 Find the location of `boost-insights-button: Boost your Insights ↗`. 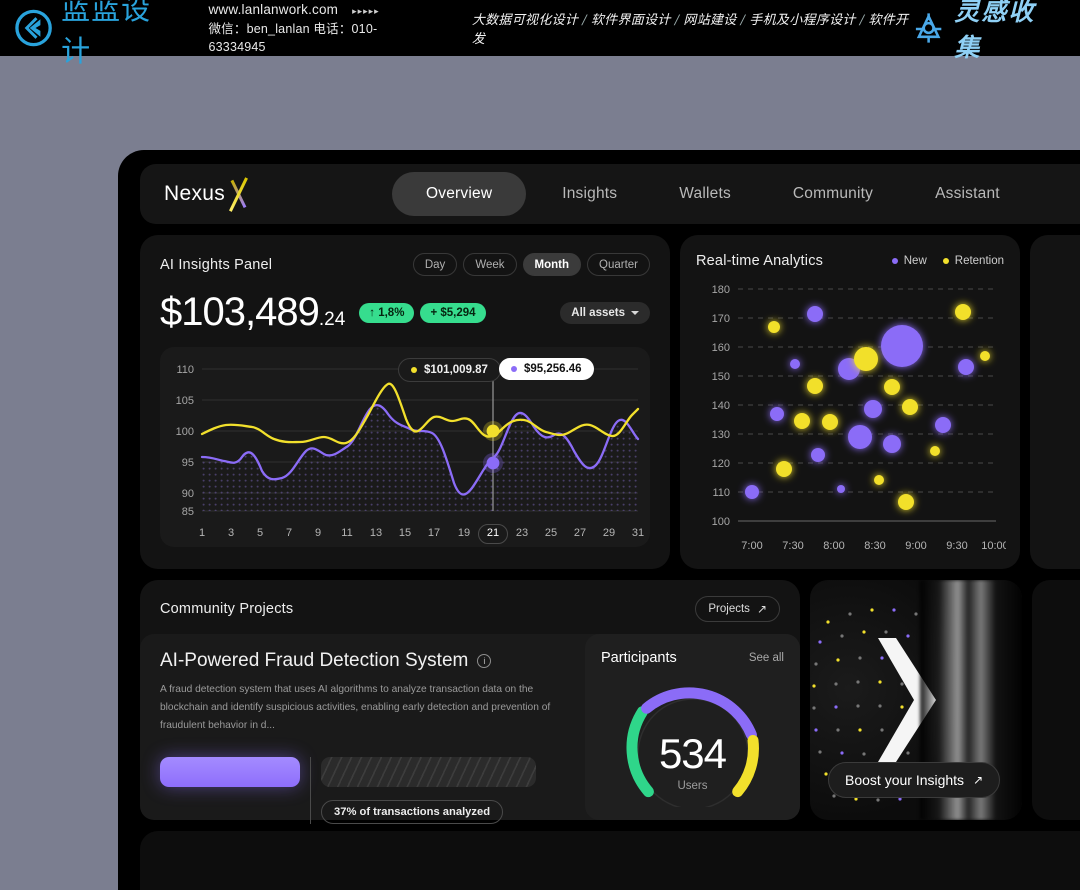

boost-insights-button: Boost your Insights ↗ is located at coordinates (914, 780).